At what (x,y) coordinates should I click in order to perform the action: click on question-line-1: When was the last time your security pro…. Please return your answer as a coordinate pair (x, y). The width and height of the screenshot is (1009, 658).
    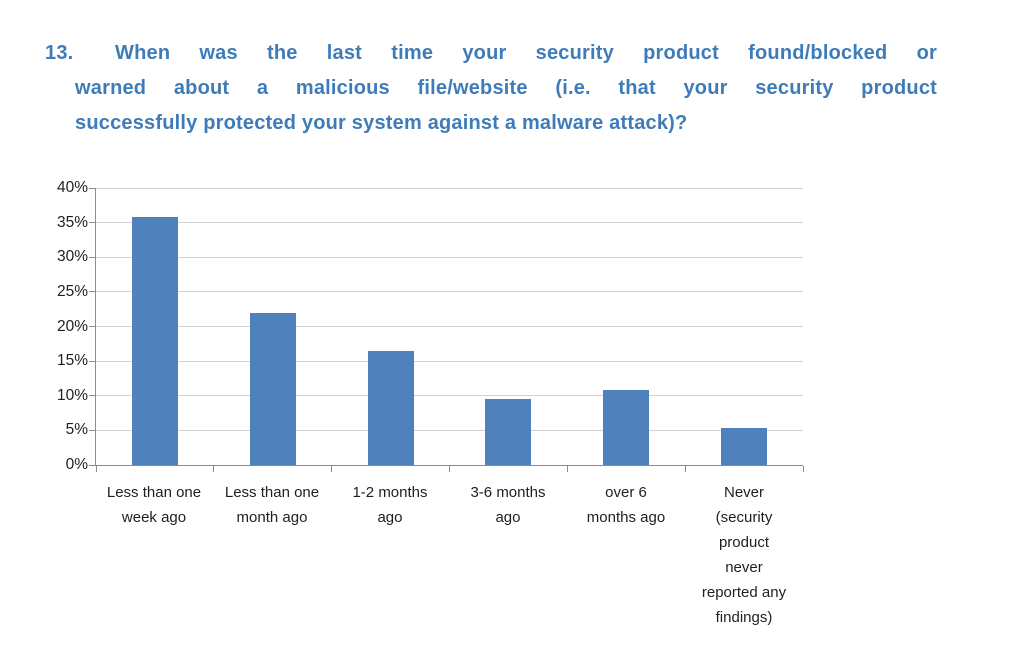
    Looking at the image, I should click on (526, 53).